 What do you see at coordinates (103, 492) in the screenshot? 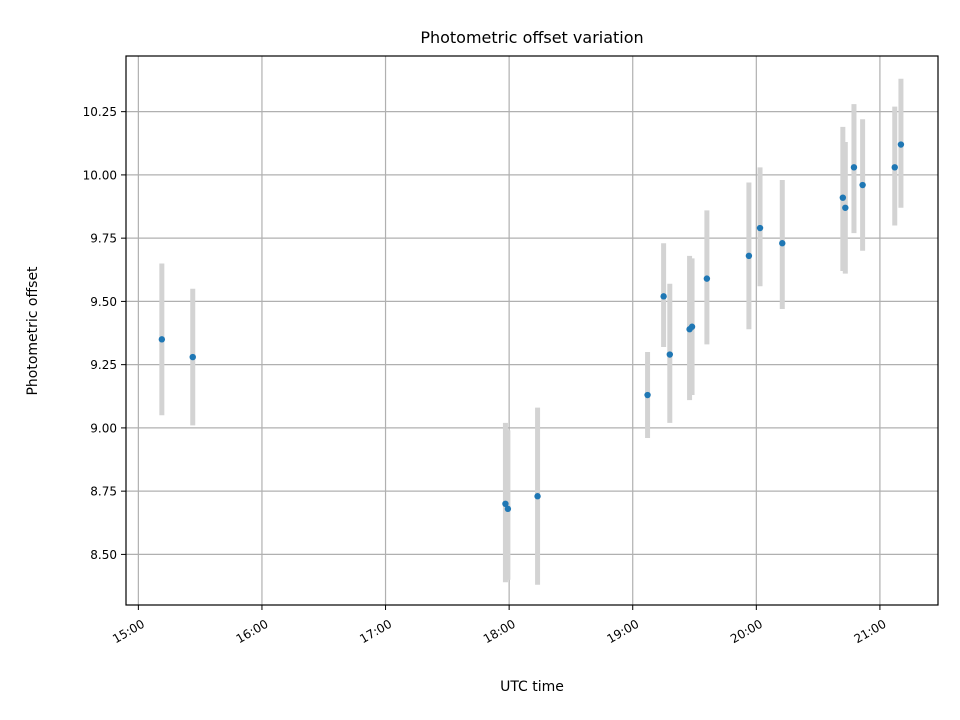
I see `y-tick-label: 8.75` at bounding box center [103, 492].